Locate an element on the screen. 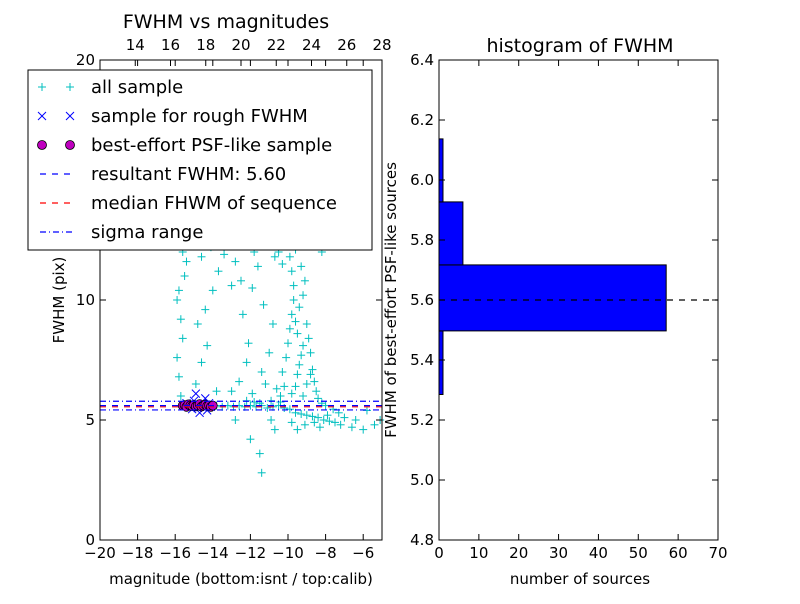  legend-entry: all sample is located at coordinates (110, 87).